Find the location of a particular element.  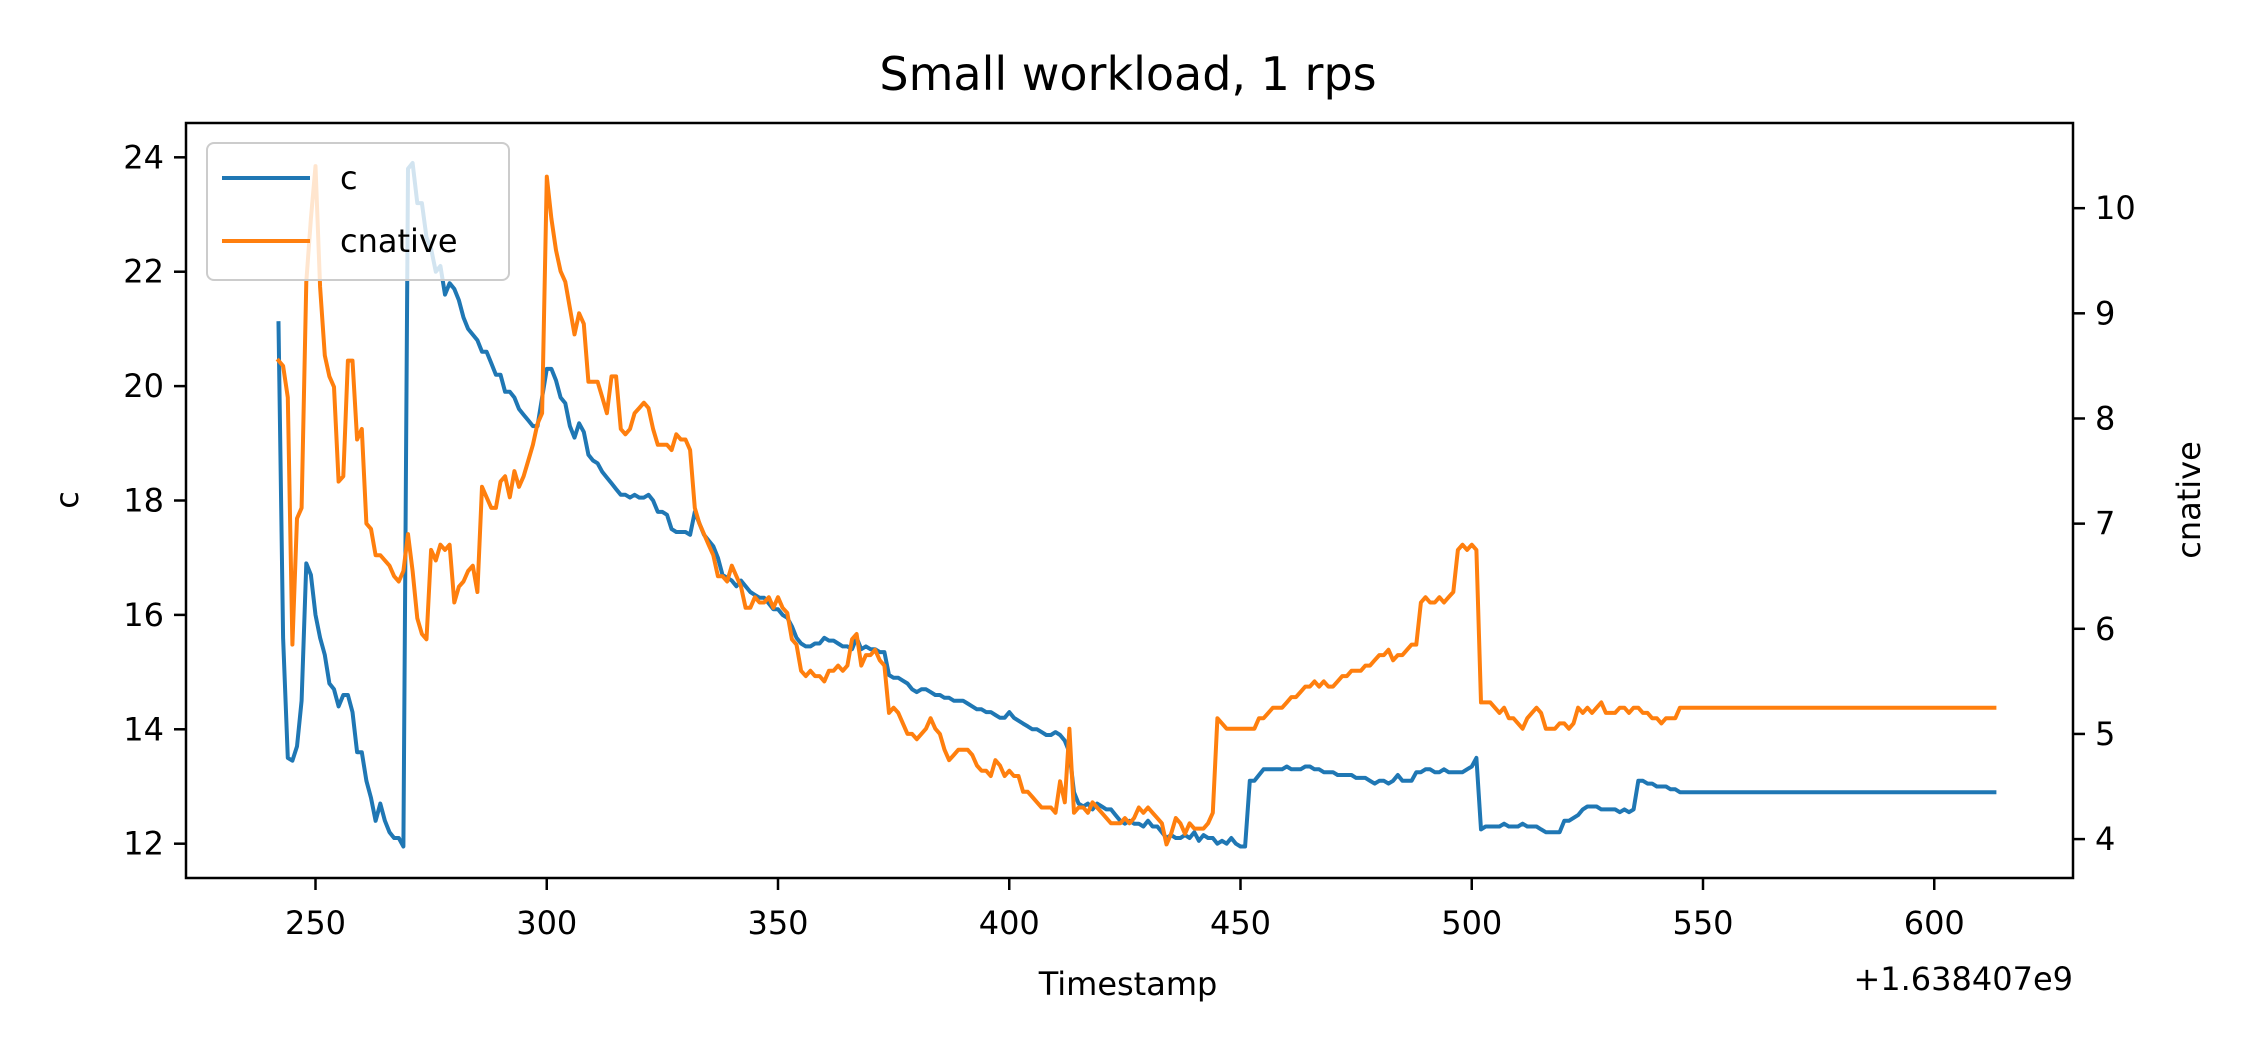

left-y-tick-label: 14 is located at coordinates (143, 729).